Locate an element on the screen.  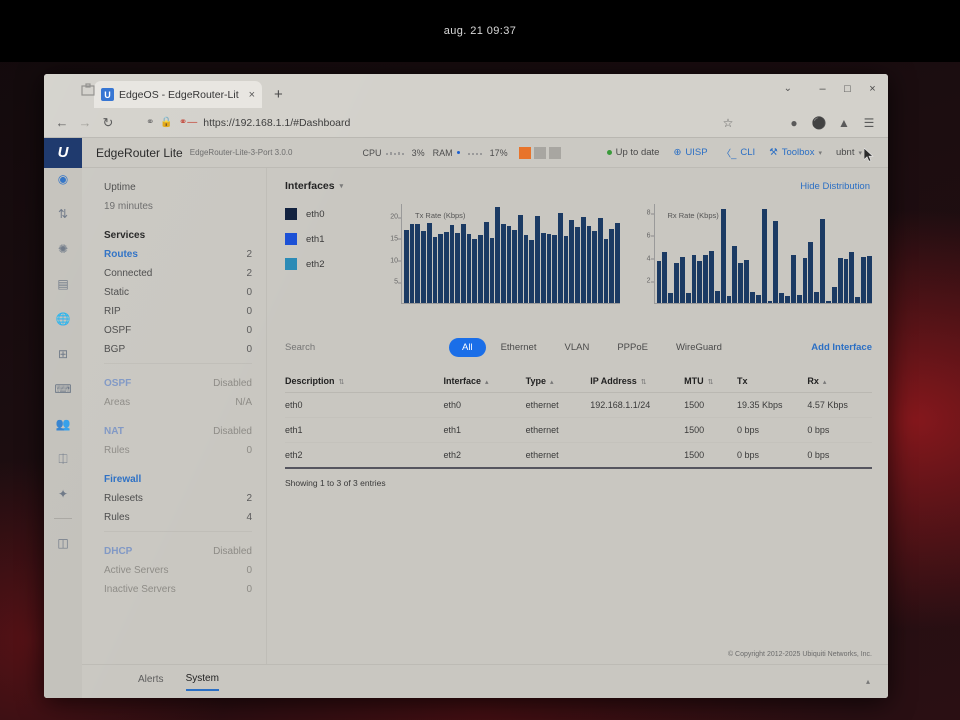
sidebar-item-system: ◫ is located at coordinates (63, 543).